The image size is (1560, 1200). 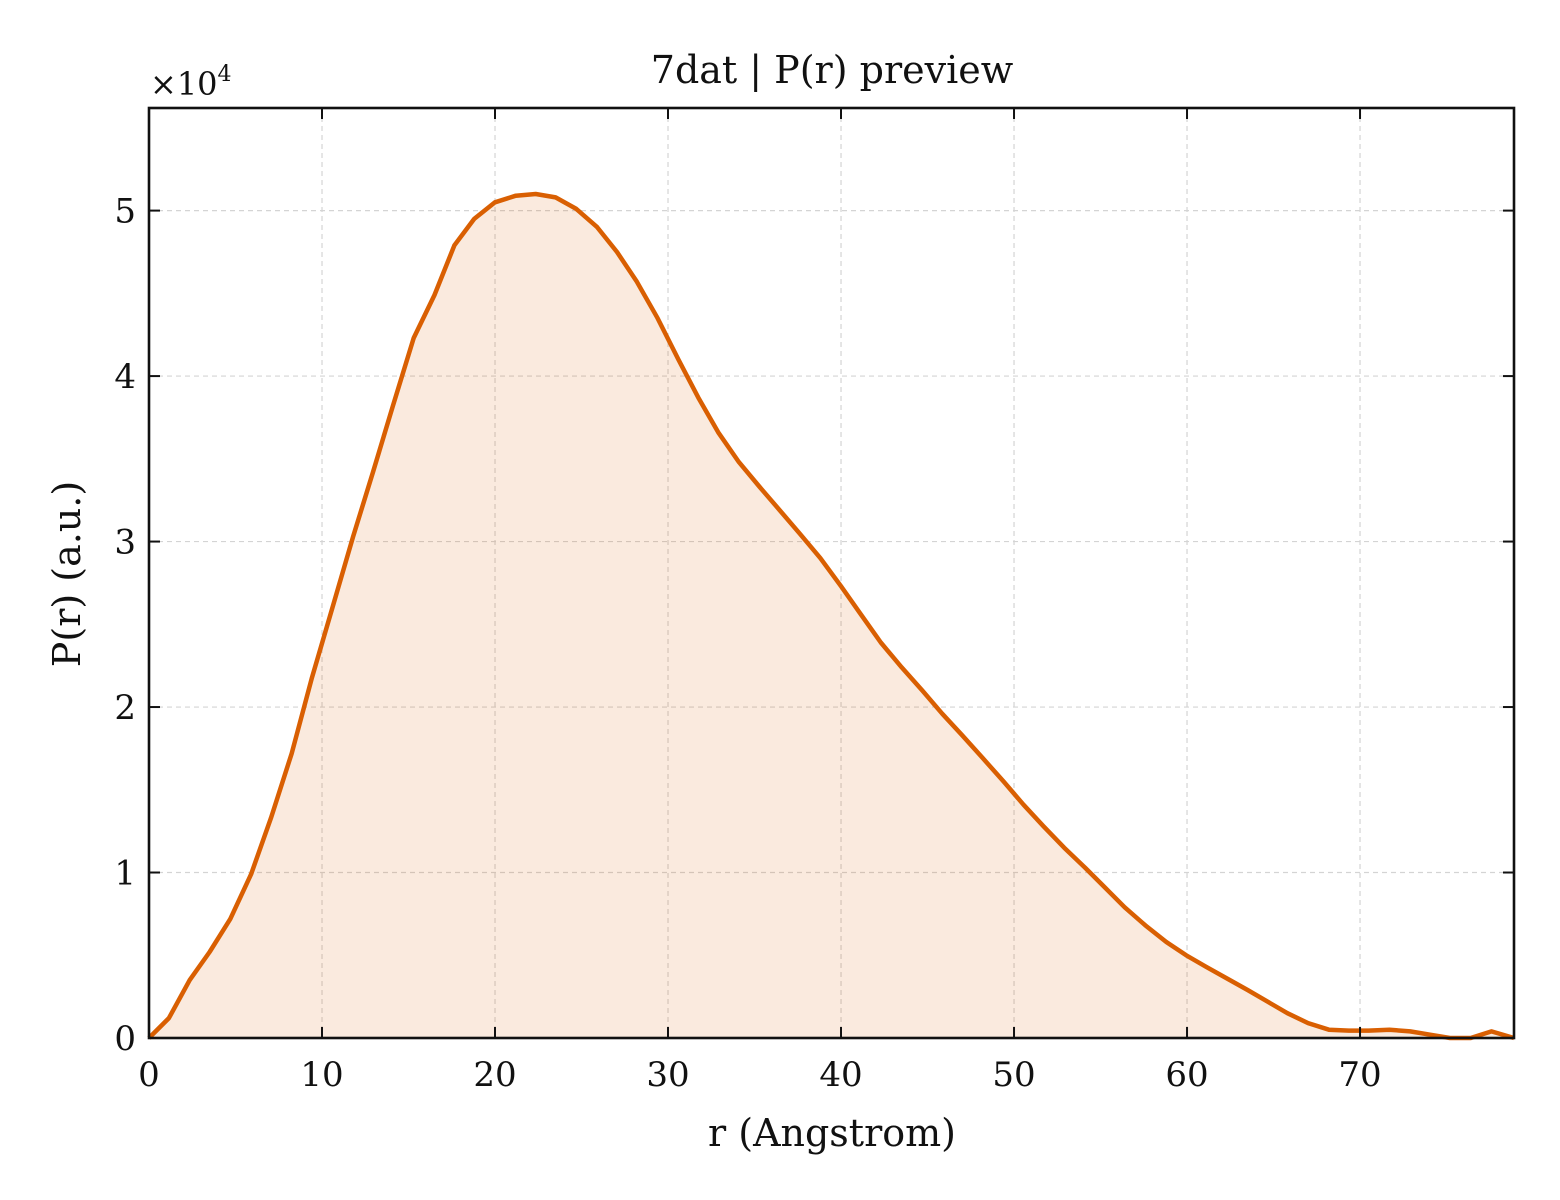 I want to click on chart-title: 7dat | P(r) preview, so click(x=832, y=70).